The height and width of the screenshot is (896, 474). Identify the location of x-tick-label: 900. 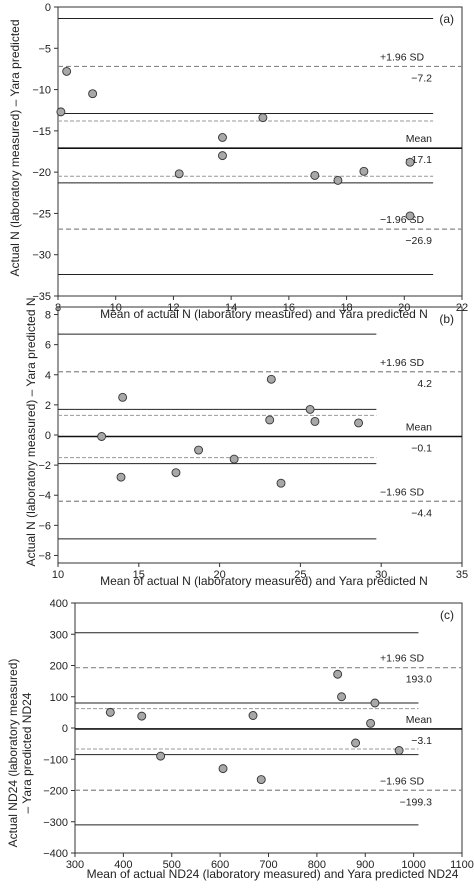
(365, 865).